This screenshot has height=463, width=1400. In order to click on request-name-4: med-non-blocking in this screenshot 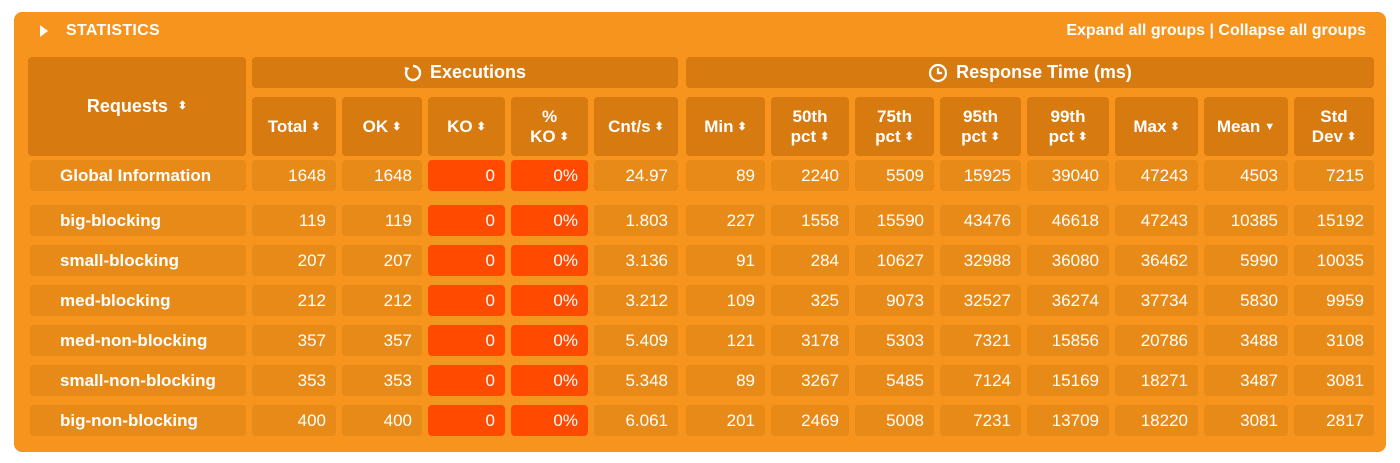, I will do `click(138, 340)`.